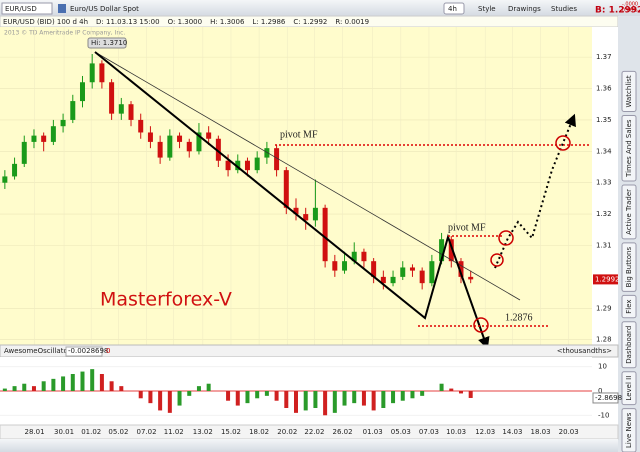 The image size is (640, 452). Describe the element at coordinates (629, 306) in the screenshot. I see `side-tab: Flex` at that location.